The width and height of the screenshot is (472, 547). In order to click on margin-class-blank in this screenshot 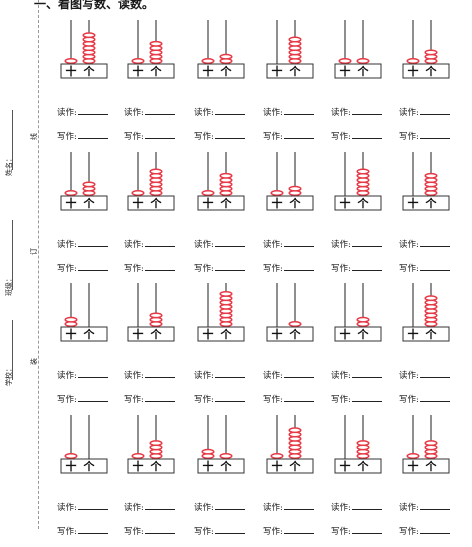, I will do `click(12, 255)`.